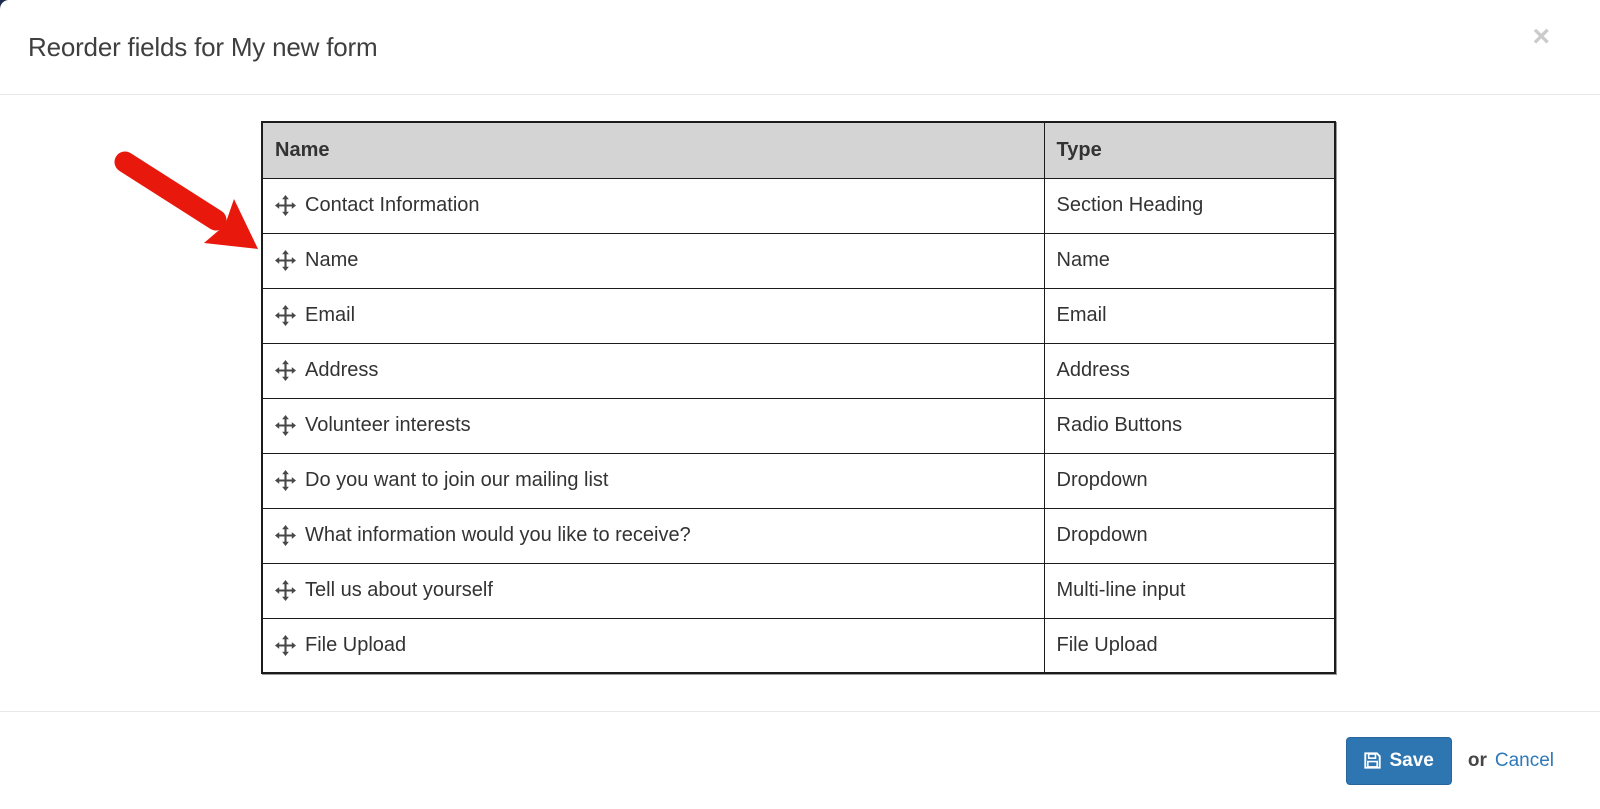 The image size is (1600, 809). I want to click on field-name: Volunteer interests, so click(388, 425).